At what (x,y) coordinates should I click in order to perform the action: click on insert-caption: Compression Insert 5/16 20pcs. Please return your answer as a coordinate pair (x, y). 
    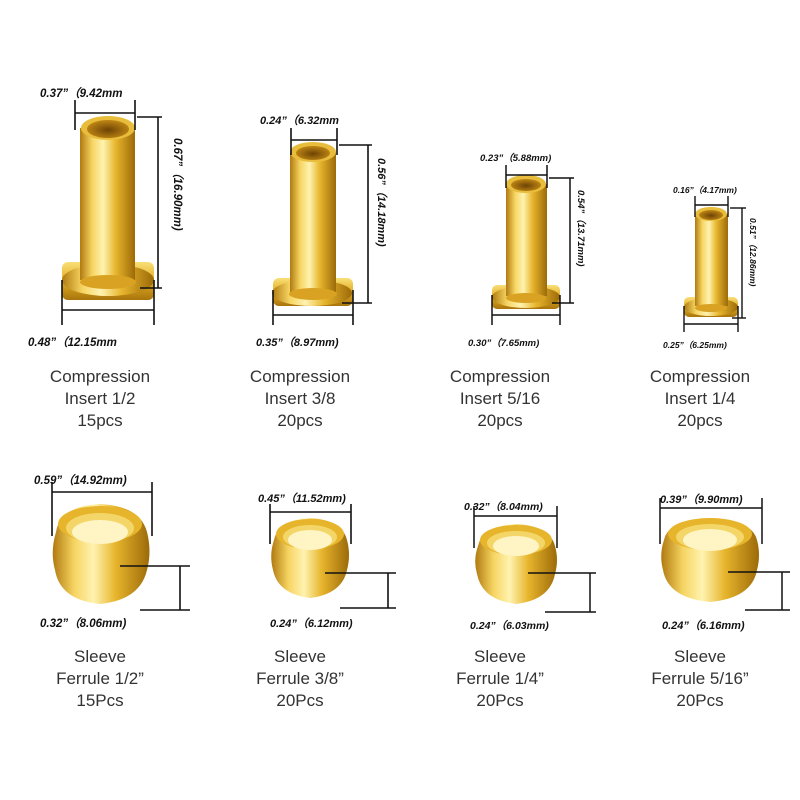
    Looking at the image, I should click on (500, 399).